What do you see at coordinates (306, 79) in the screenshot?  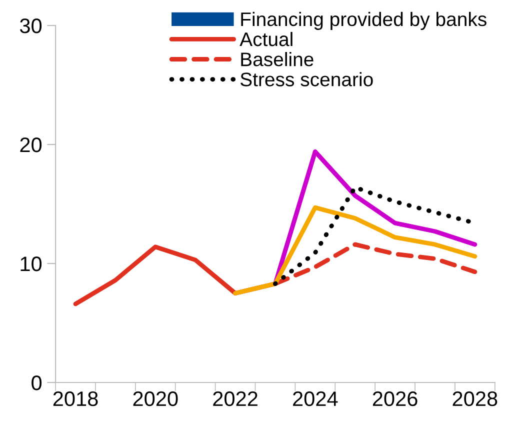 I see `legend-label: Stress scenario` at bounding box center [306, 79].